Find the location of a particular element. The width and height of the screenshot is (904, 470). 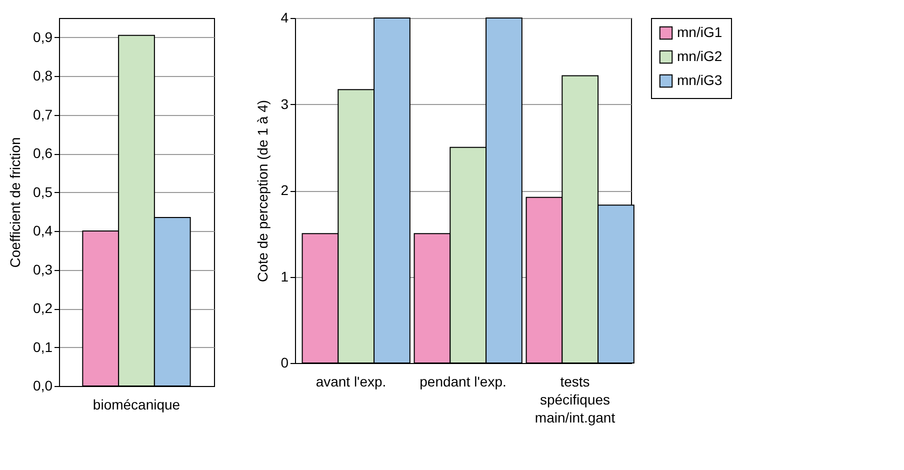

y-tick-label: 2 is located at coordinates (284, 190).